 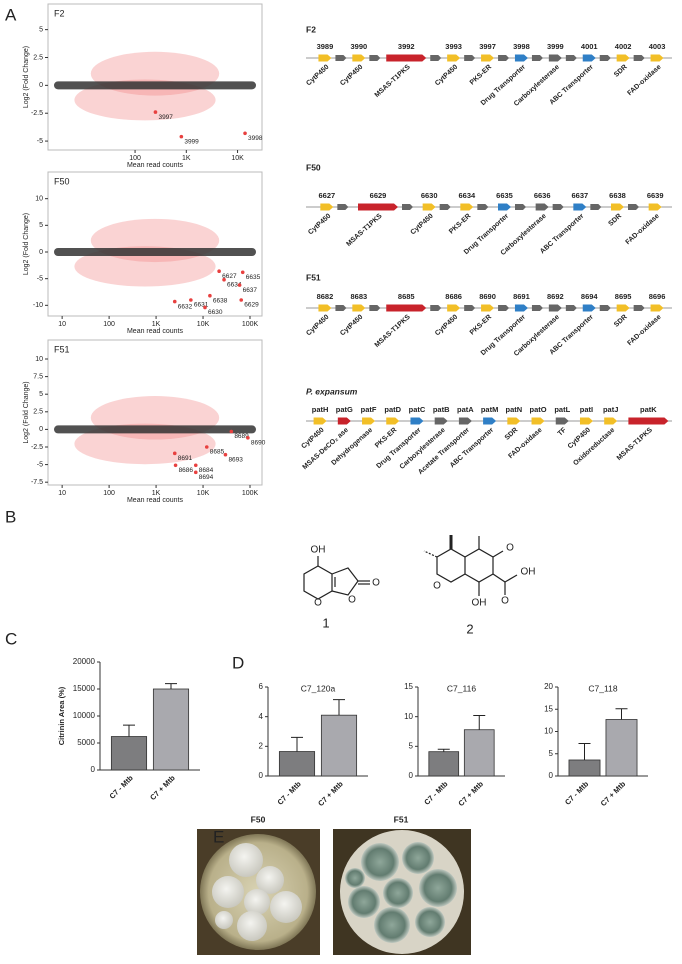 I want to click on x-tick-label: C7 - Mtb, so click(x=436, y=793).